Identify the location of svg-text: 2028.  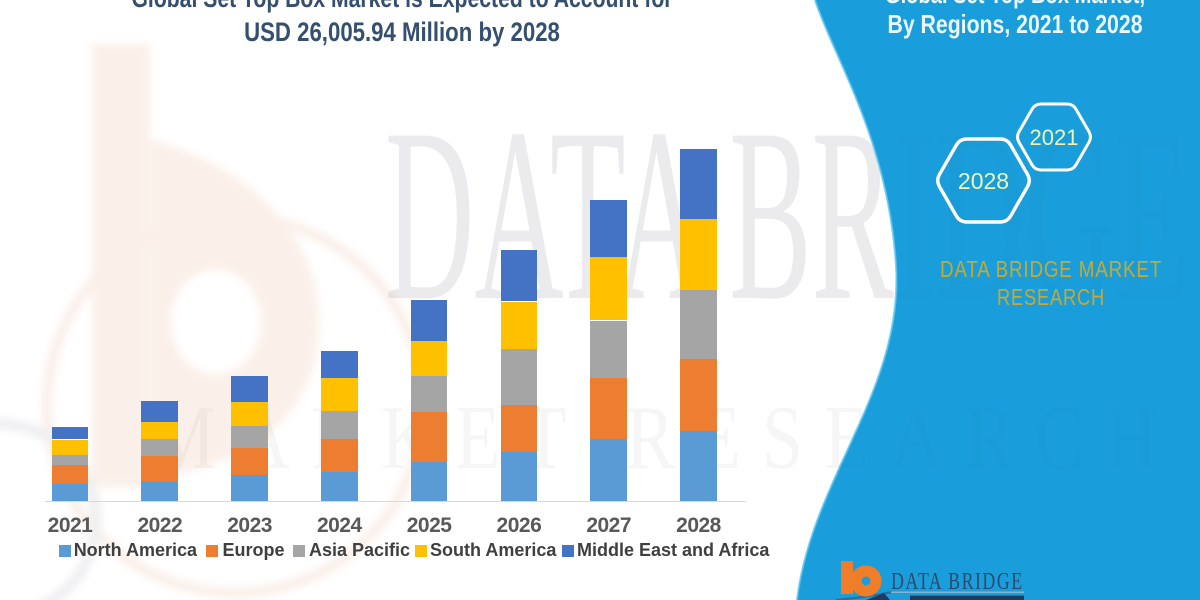
(983, 181).